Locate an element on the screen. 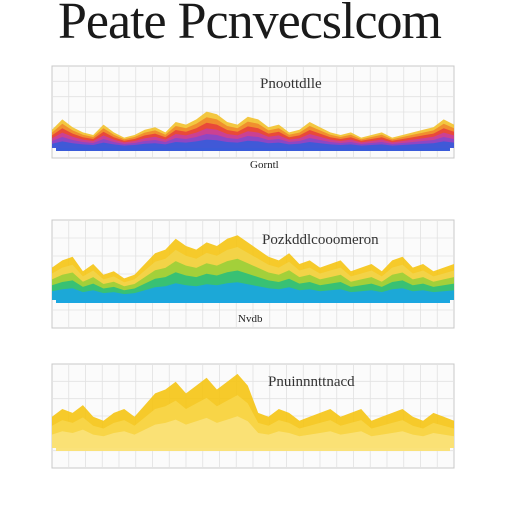  chart-title: Pnoottdlle is located at coordinates (291, 84).